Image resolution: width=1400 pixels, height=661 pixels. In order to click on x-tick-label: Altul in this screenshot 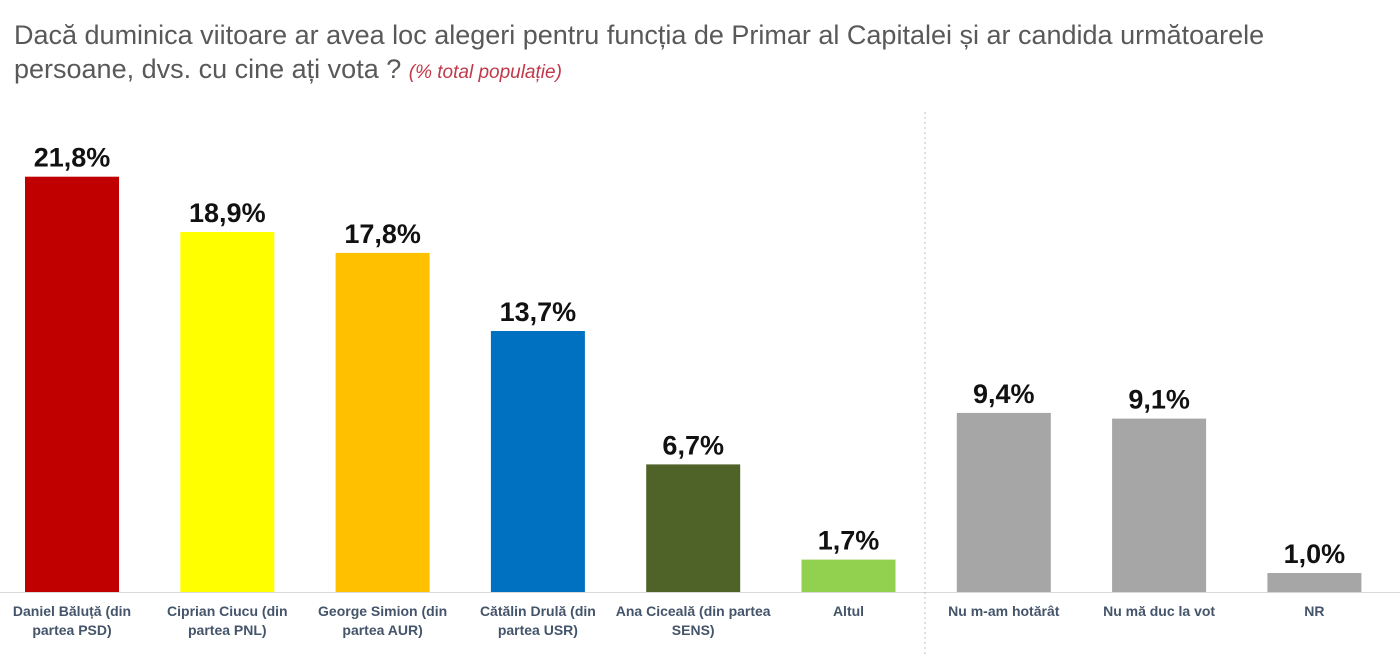, I will do `click(848, 611)`.